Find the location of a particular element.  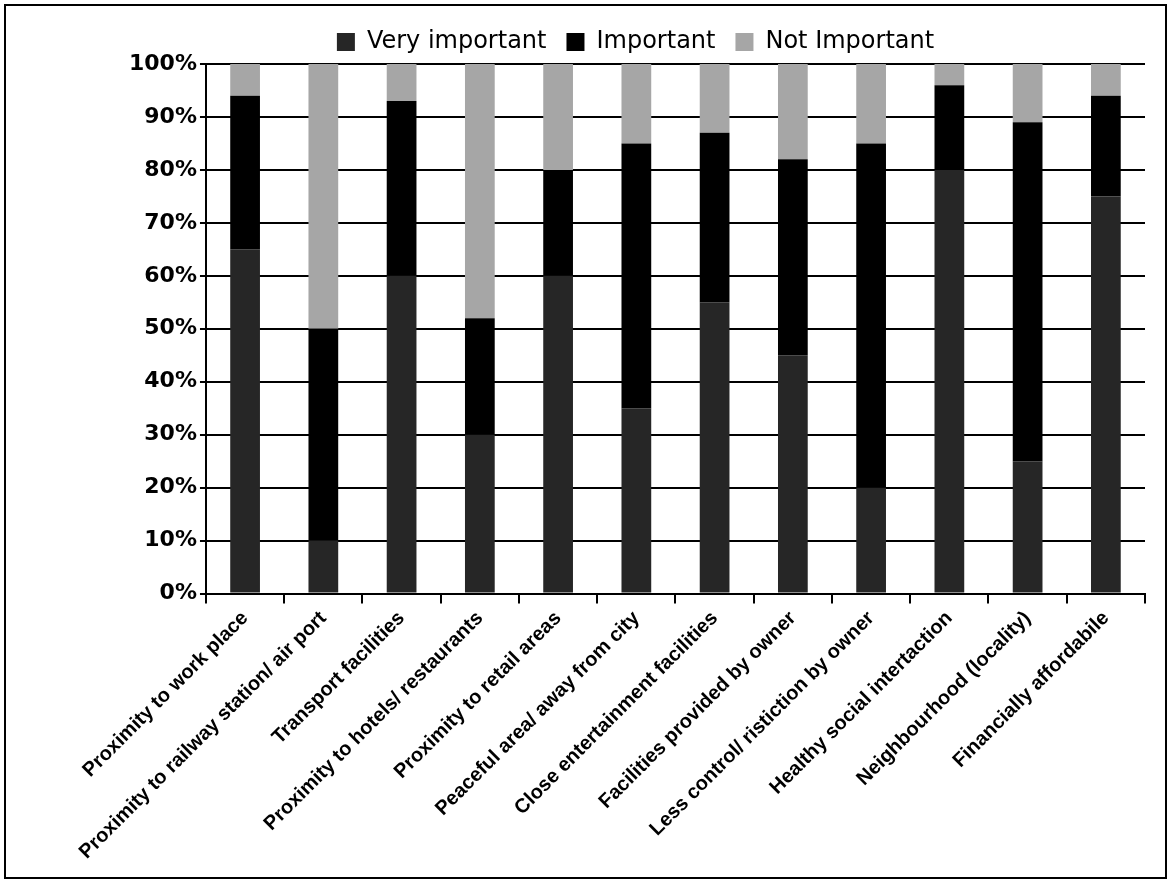

y-tick-label: 80% is located at coordinates (170, 168).